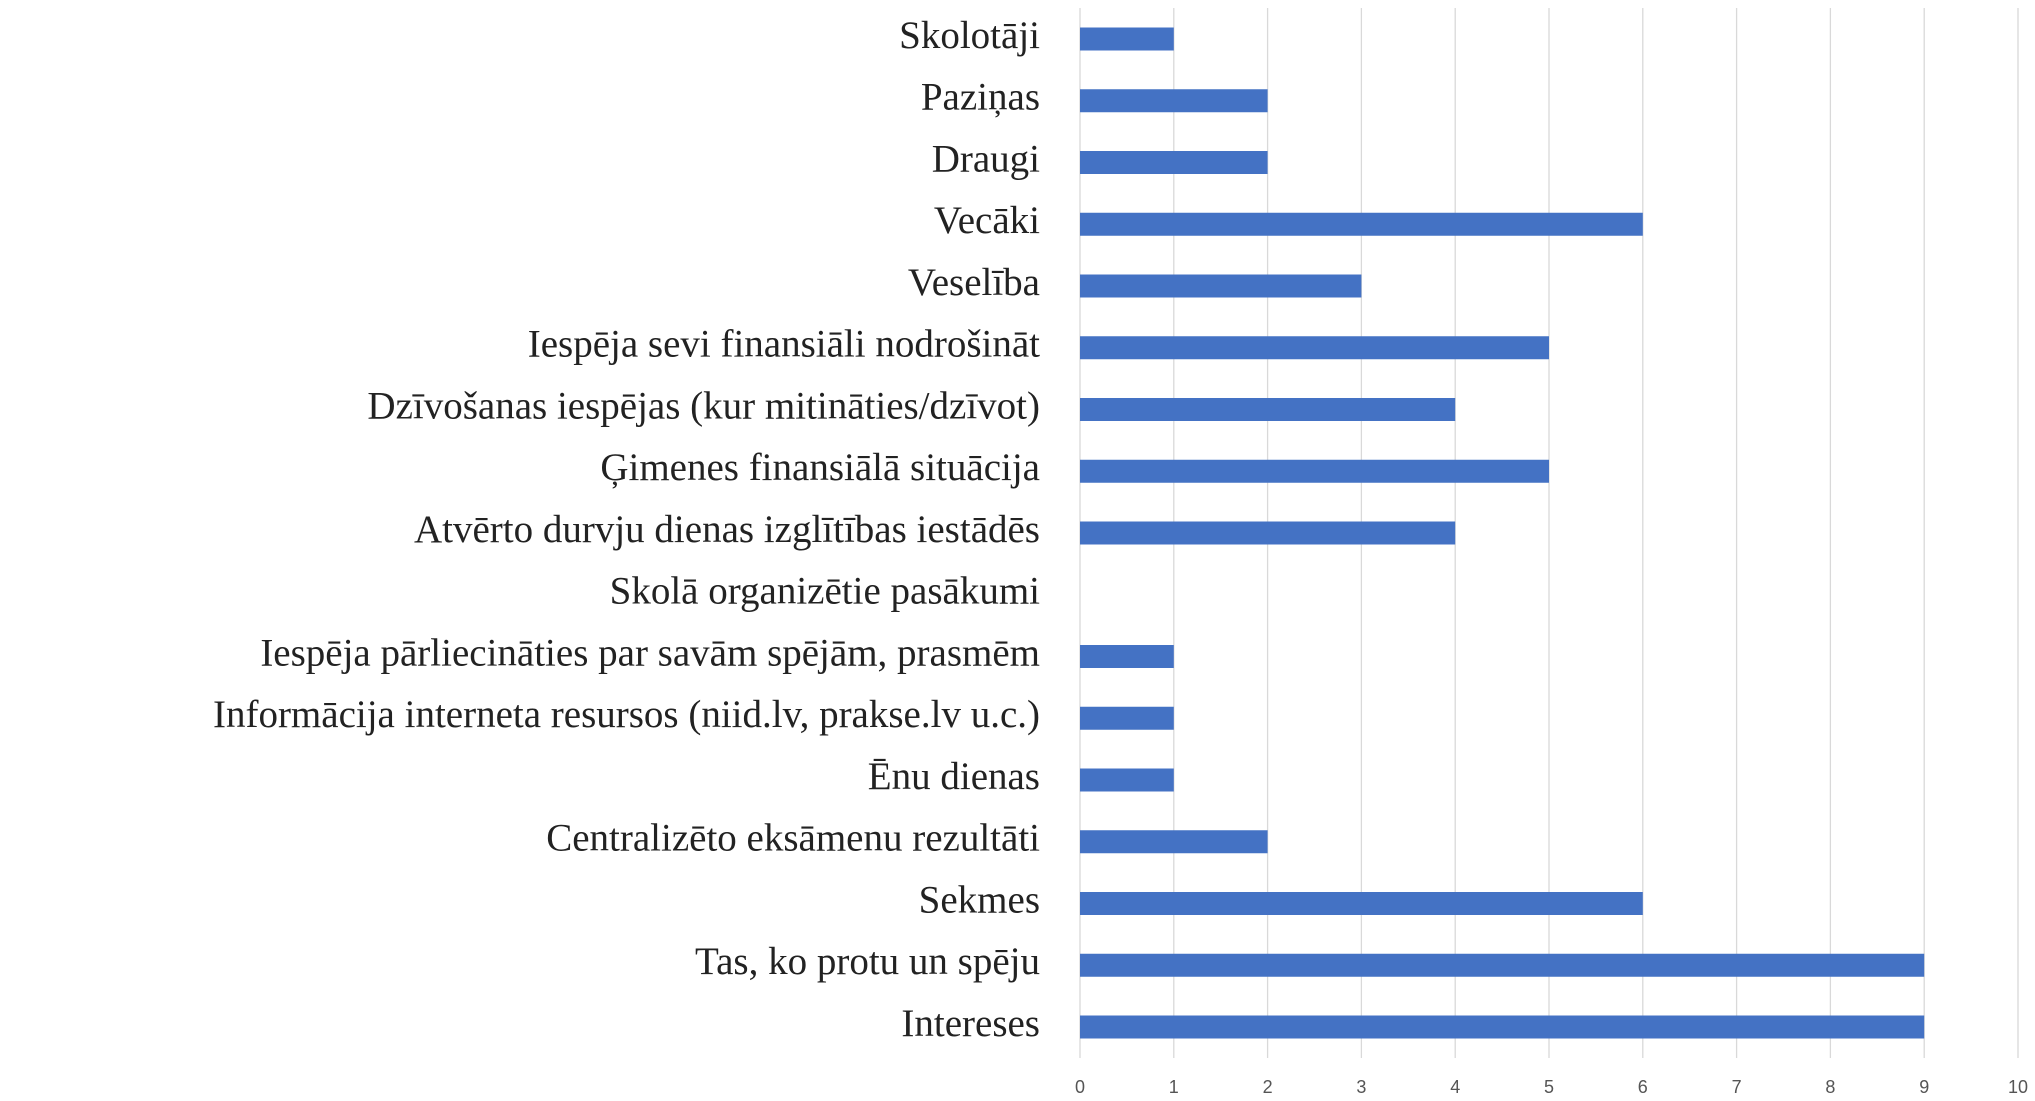  What do you see at coordinates (1361, 1087) in the screenshot?
I see `x-tick-label: 3` at bounding box center [1361, 1087].